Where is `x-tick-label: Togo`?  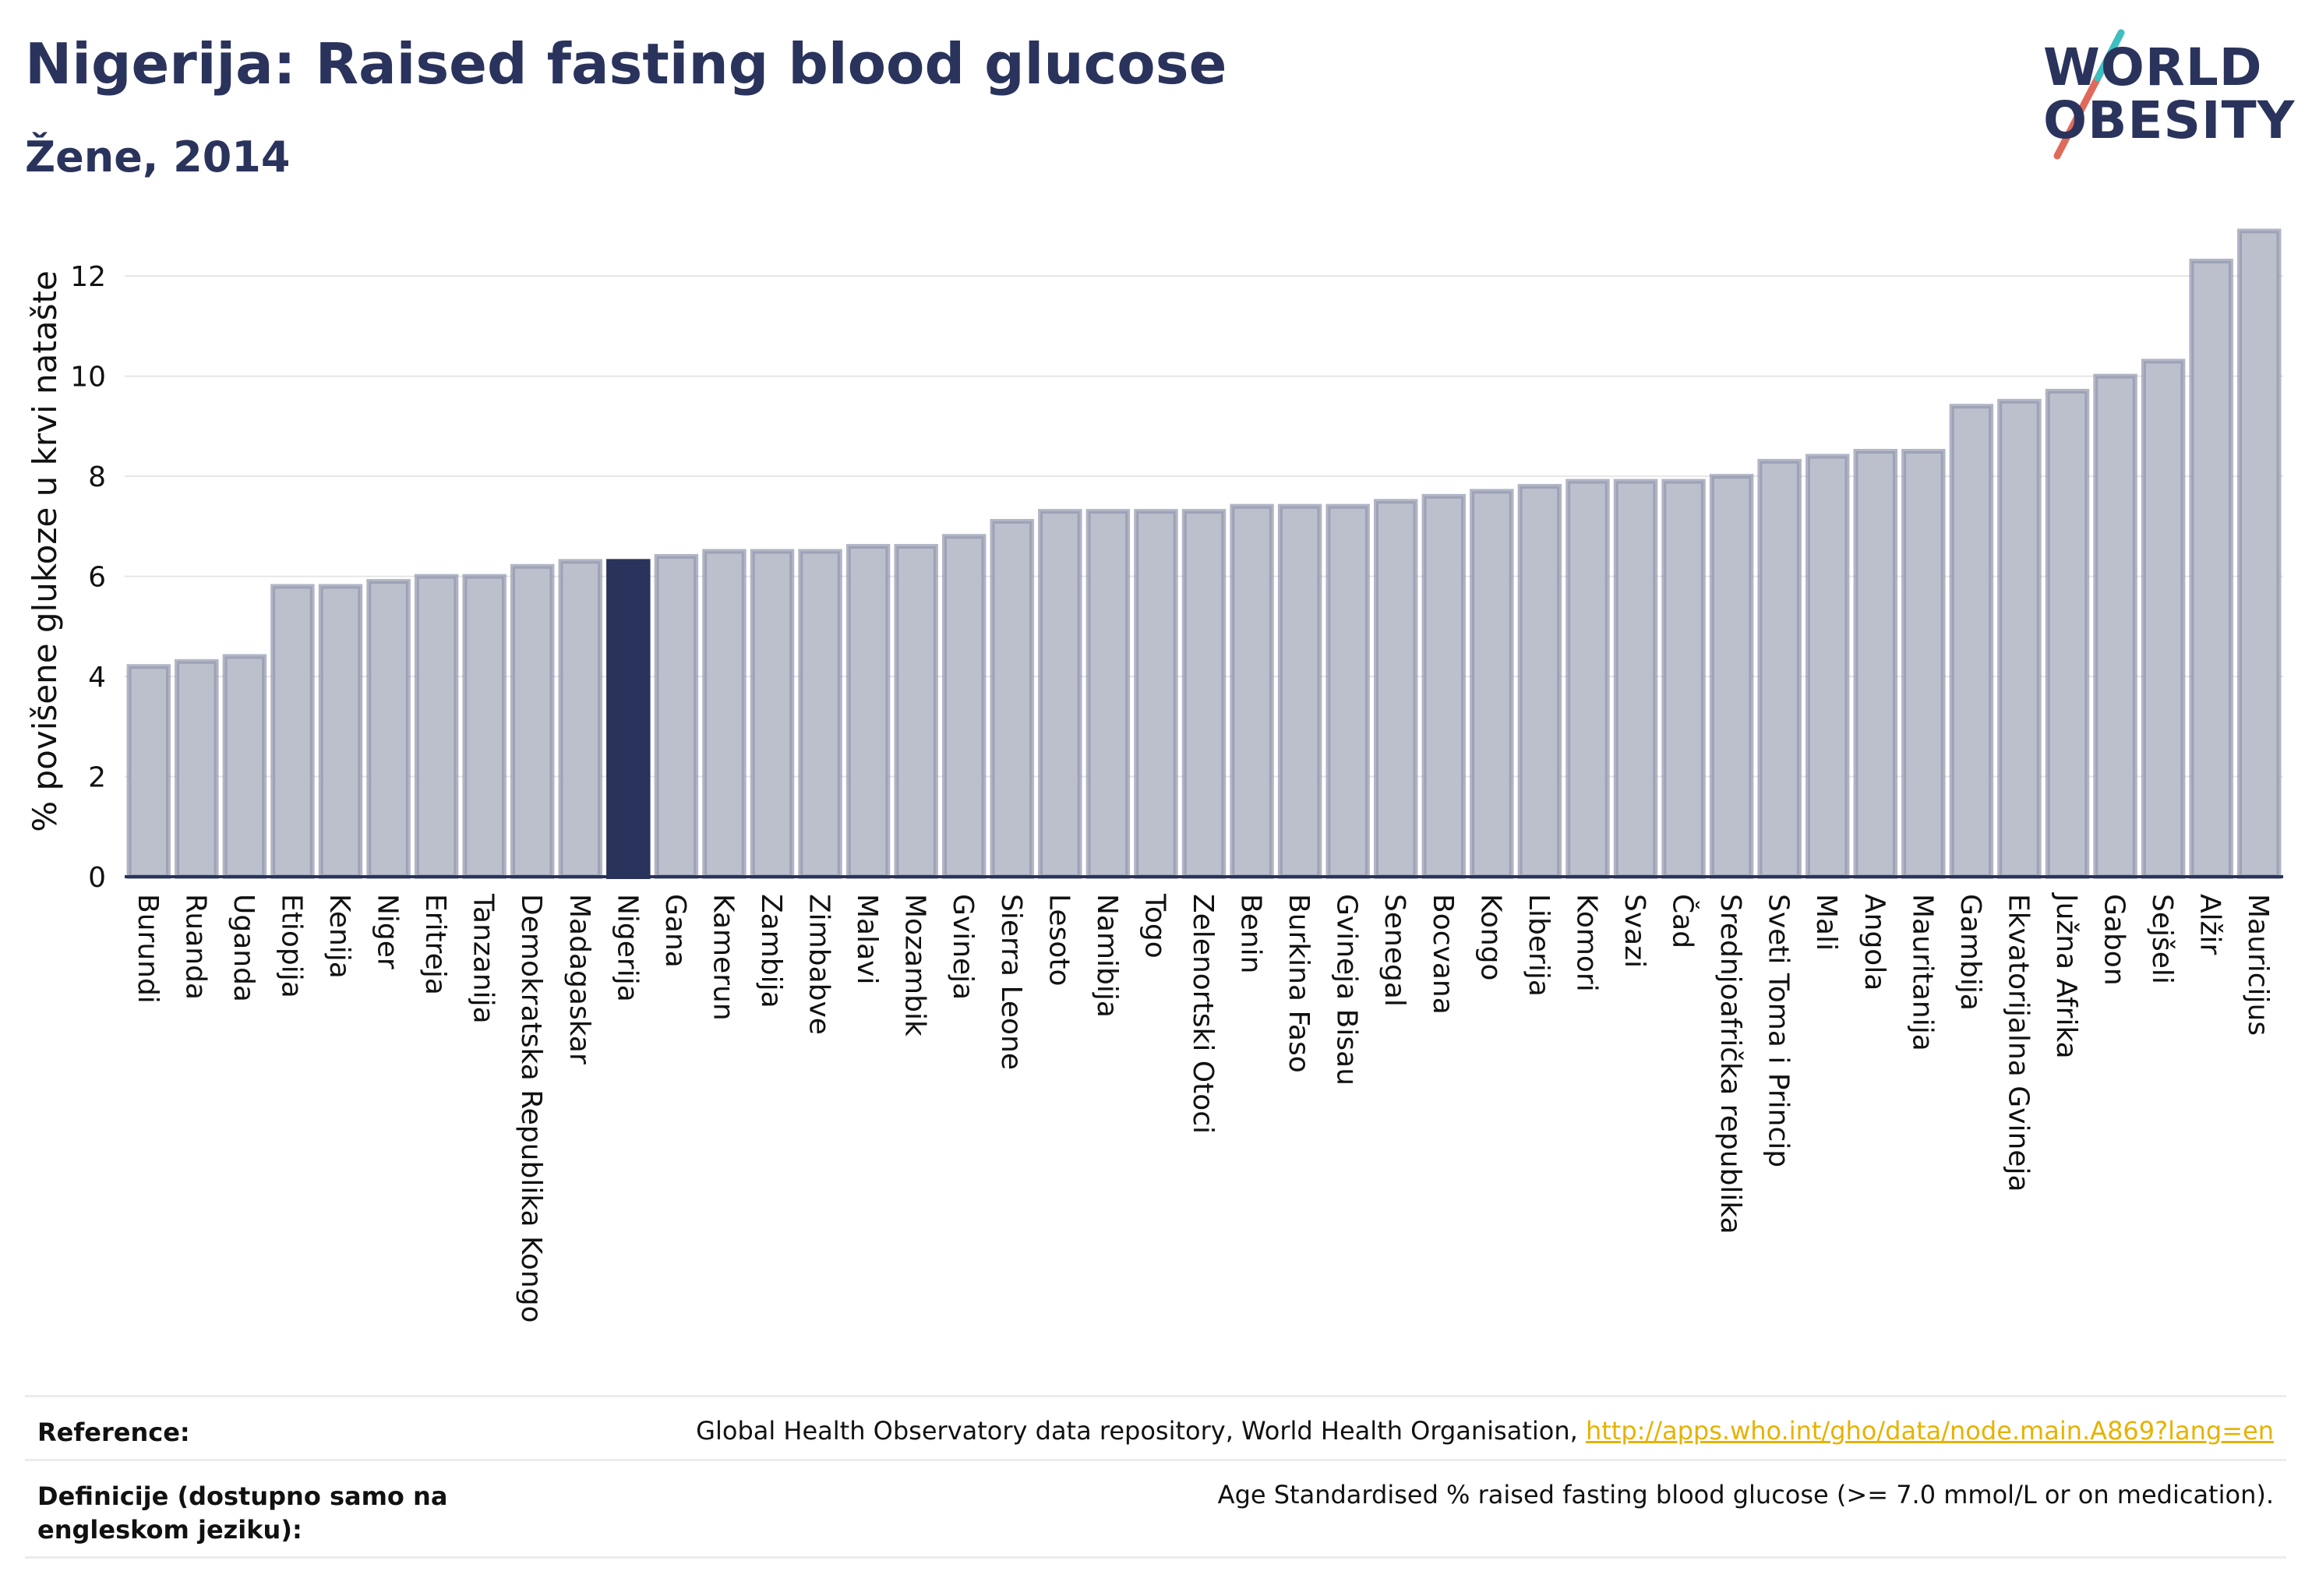
x-tick-label: Togo is located at coordinates (1154, 926).